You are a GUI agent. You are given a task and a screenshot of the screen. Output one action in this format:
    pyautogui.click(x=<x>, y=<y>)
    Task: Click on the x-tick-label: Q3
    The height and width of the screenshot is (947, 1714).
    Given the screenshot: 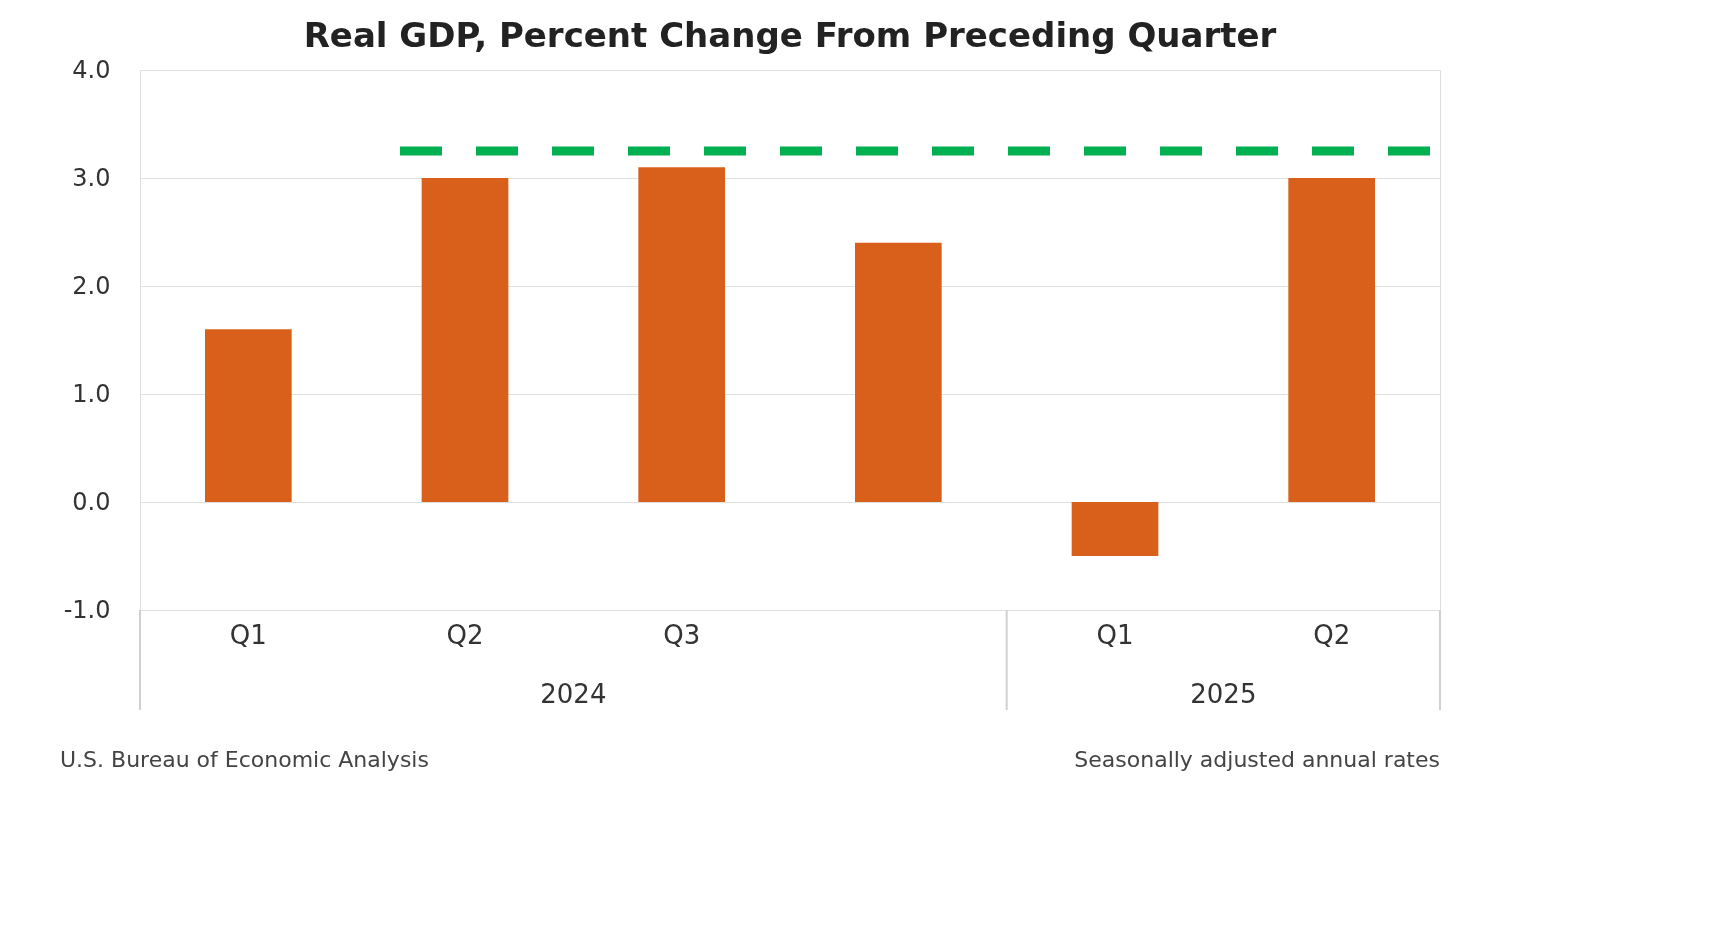 What is the action you would take?
    pyautogui.click(x=682, y=634)
    